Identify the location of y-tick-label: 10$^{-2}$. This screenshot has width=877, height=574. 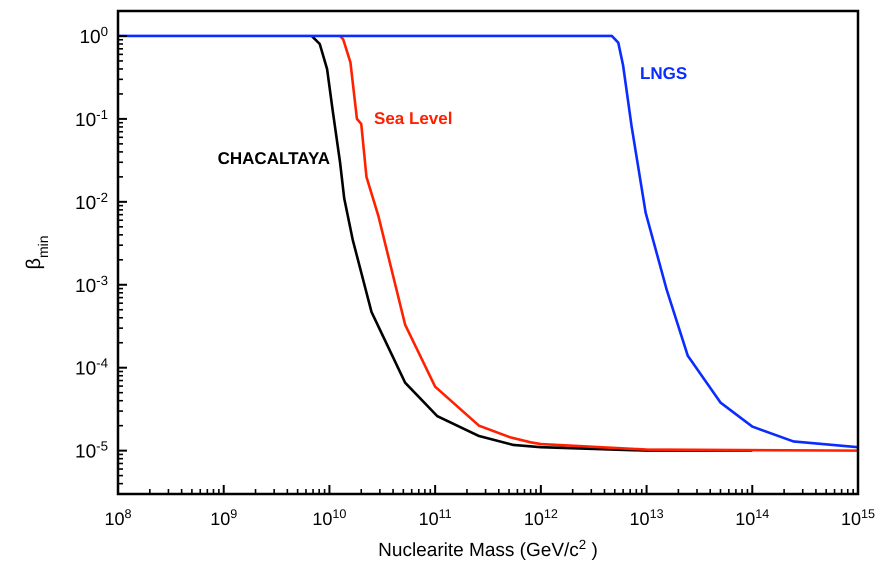
(91, 201).